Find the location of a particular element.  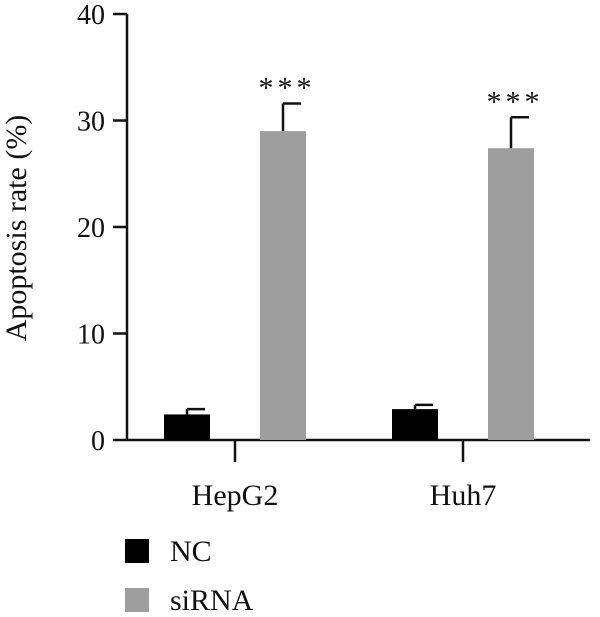

y-tick-label: 0 is located at coordinates (98, 441).